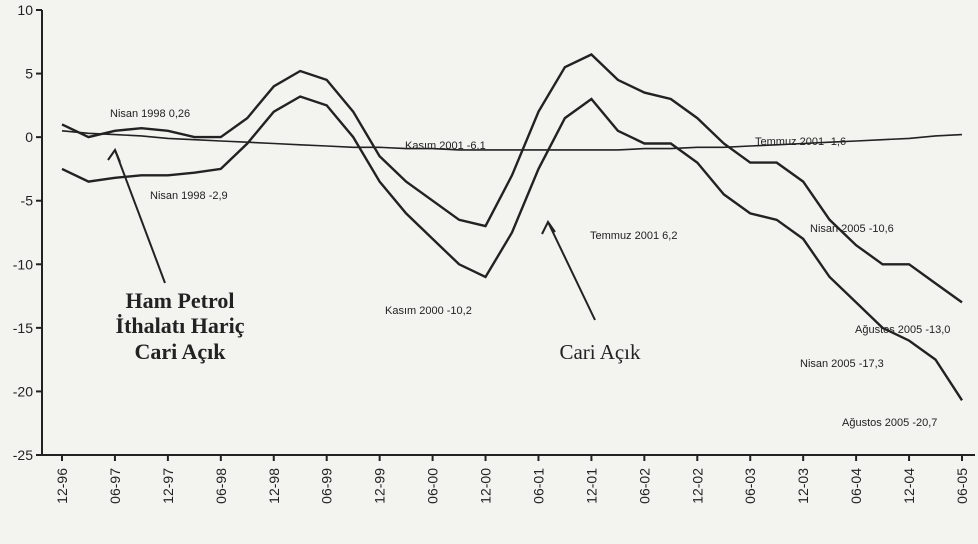 The height and width of the screenshot is (544, 978). I want to click on y-tick-label: -25, so click(23, 455).